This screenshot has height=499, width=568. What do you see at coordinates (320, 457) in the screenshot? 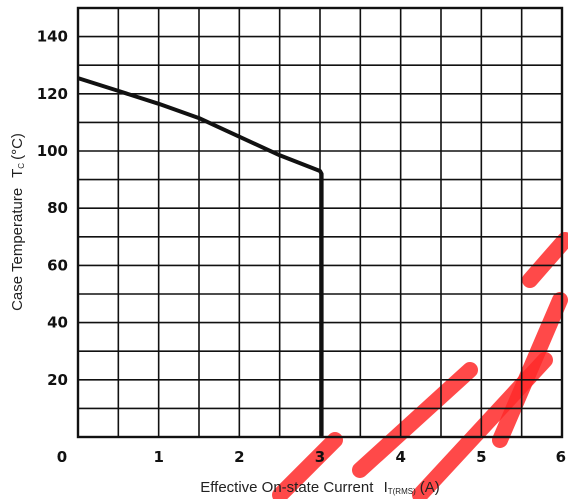
I see `x-tick-label: 3` at bounding box center [320, 457].